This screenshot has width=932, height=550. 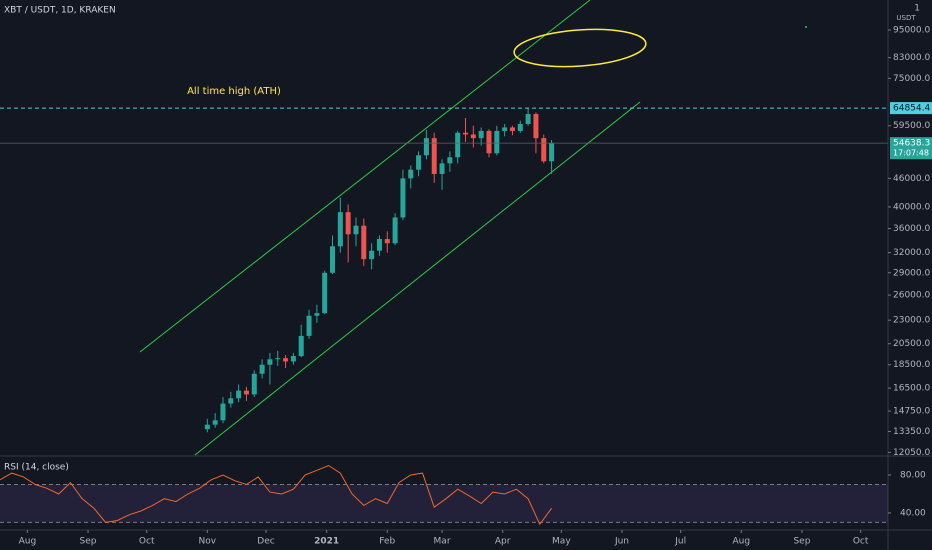 I want to click on y-tick-label: 75000.0, so click(x=911, y=79).